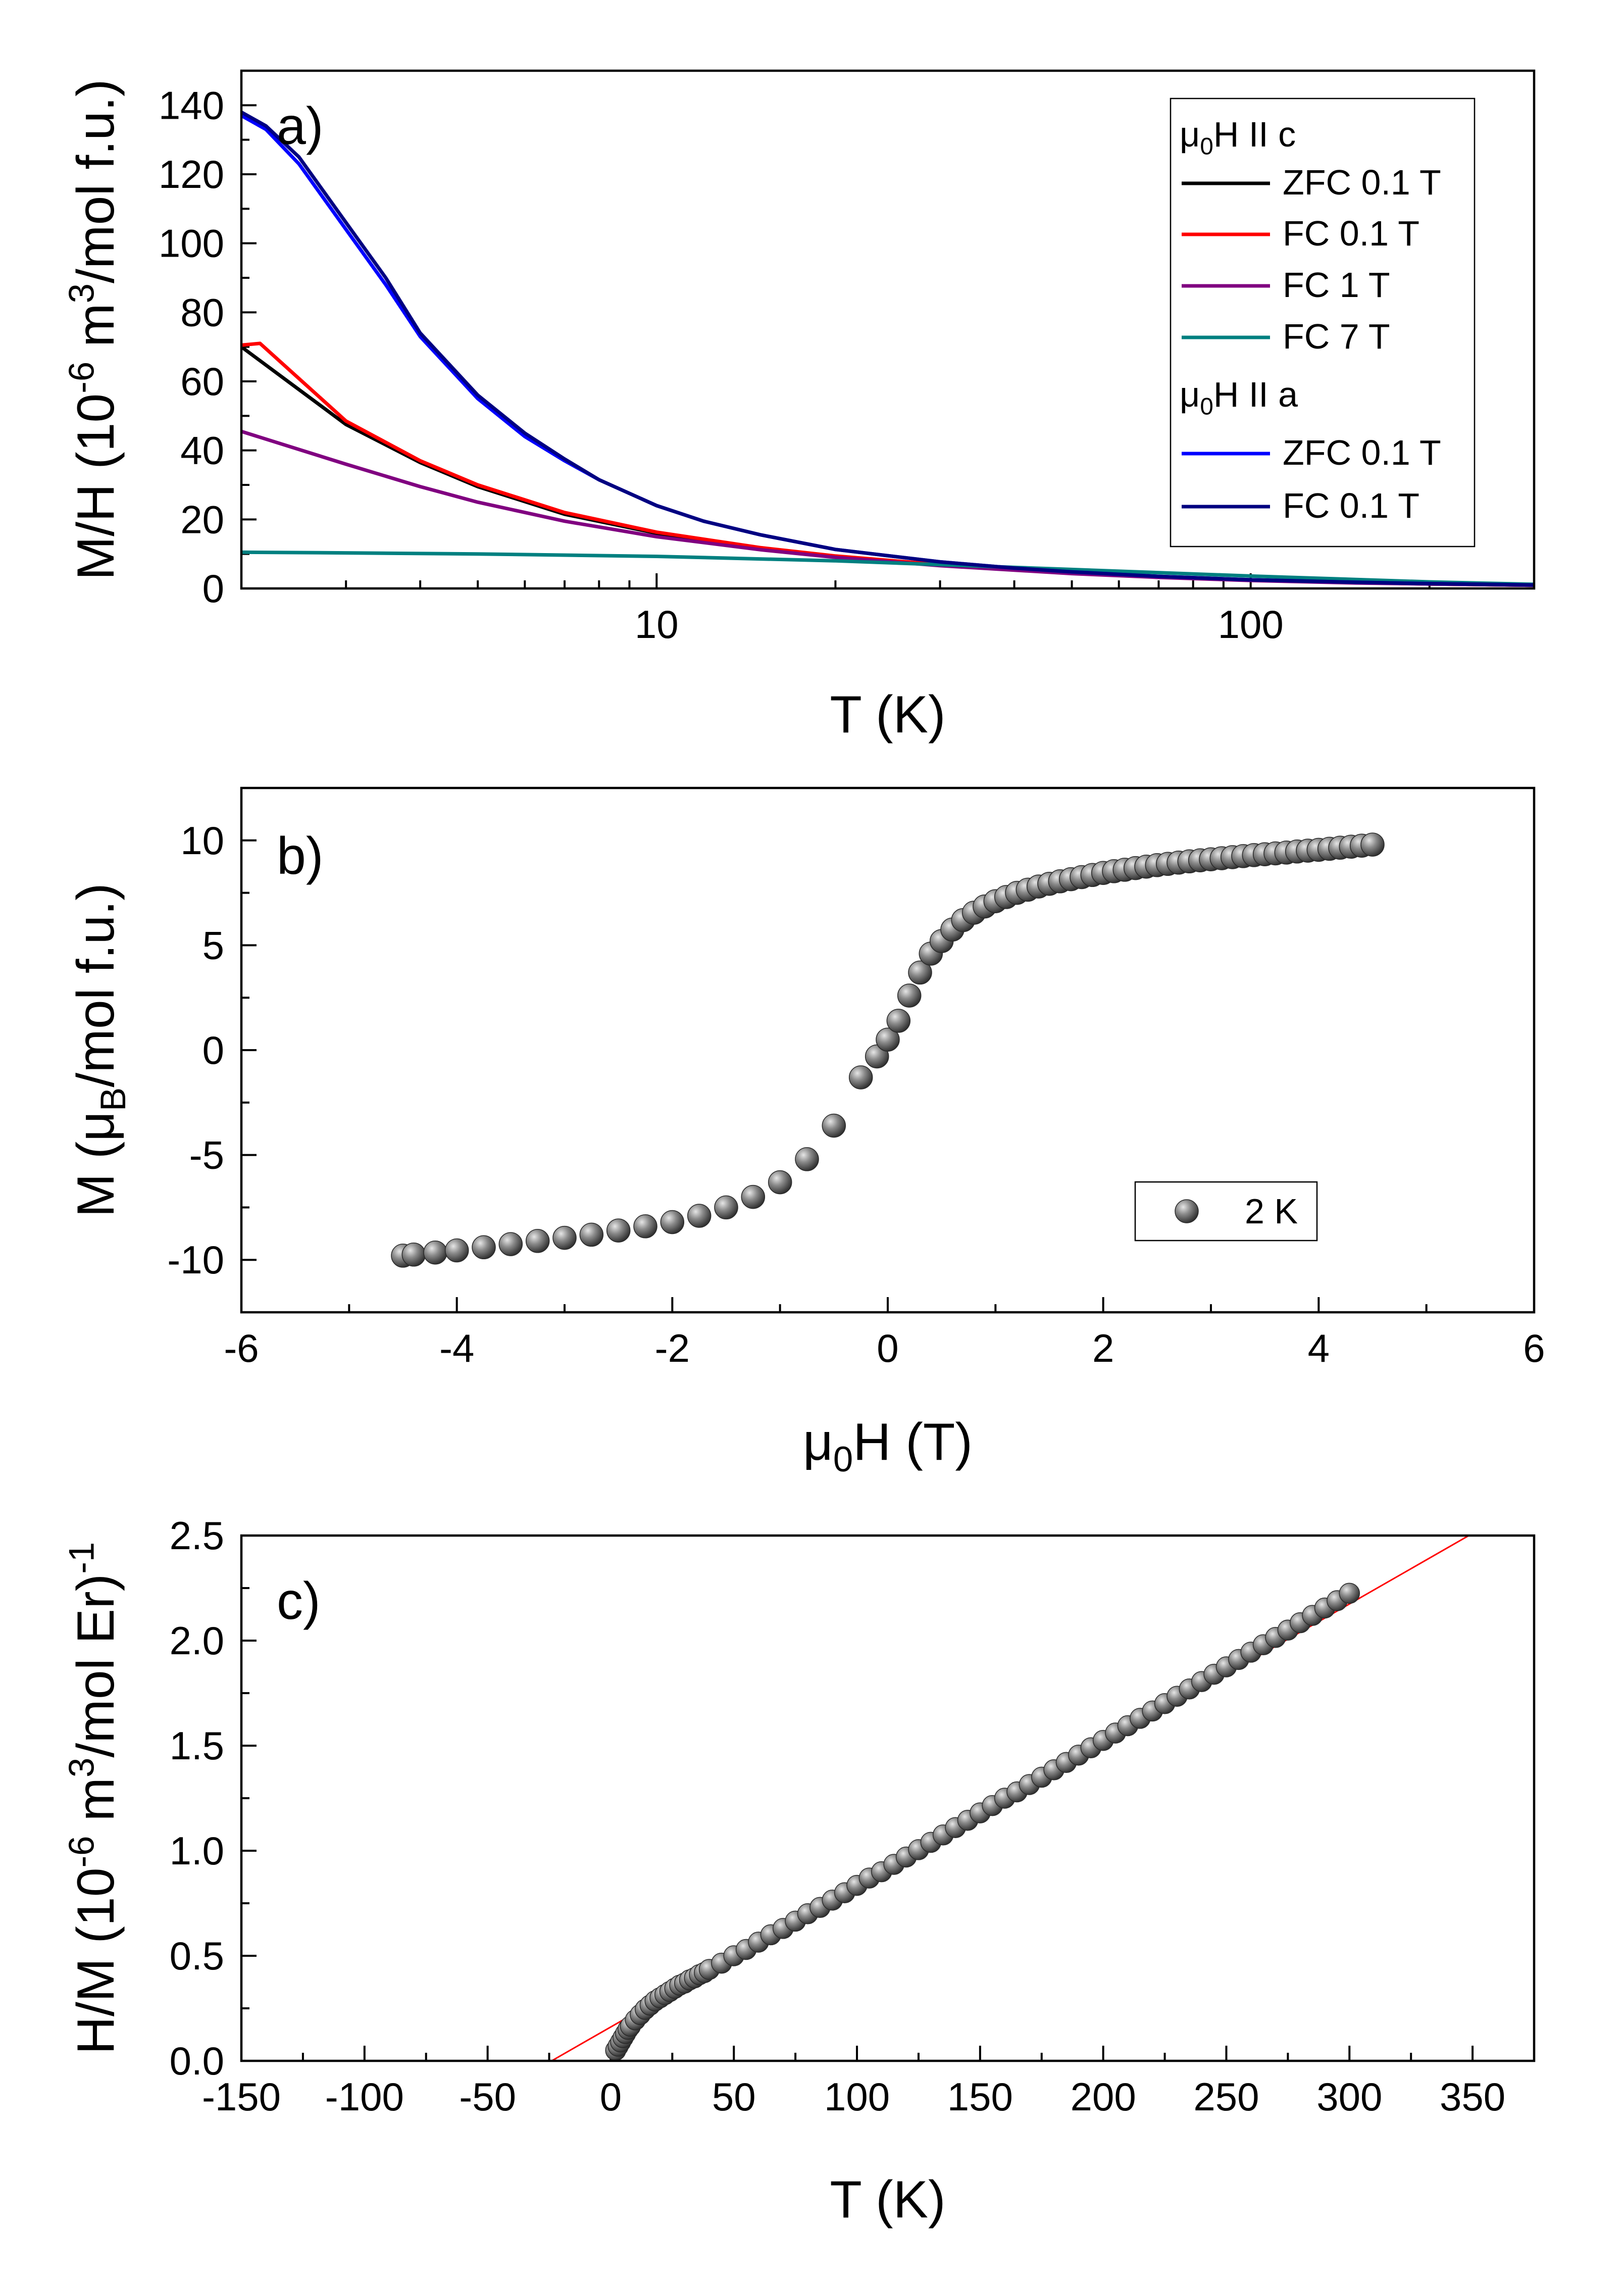 The height and width of the screenshot is (2273, 1624). Describe the element at coordinates (300, 126) in the screenshot. I see `panel-label: a)` at that location.